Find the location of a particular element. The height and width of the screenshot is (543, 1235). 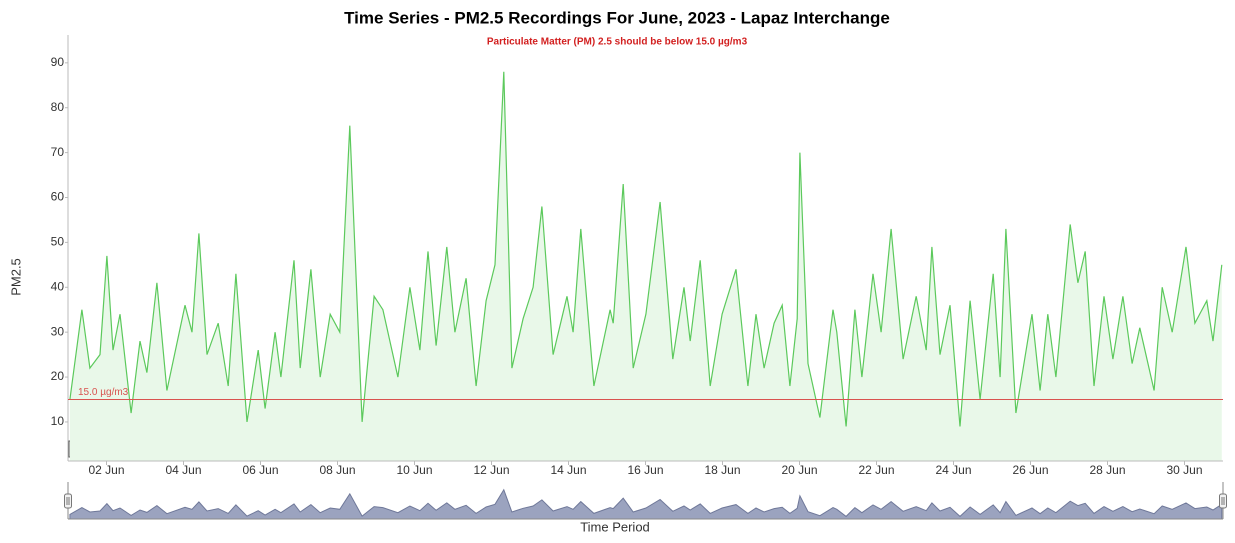

x-axis-label: Time Period is located at coordinates (615, 526).